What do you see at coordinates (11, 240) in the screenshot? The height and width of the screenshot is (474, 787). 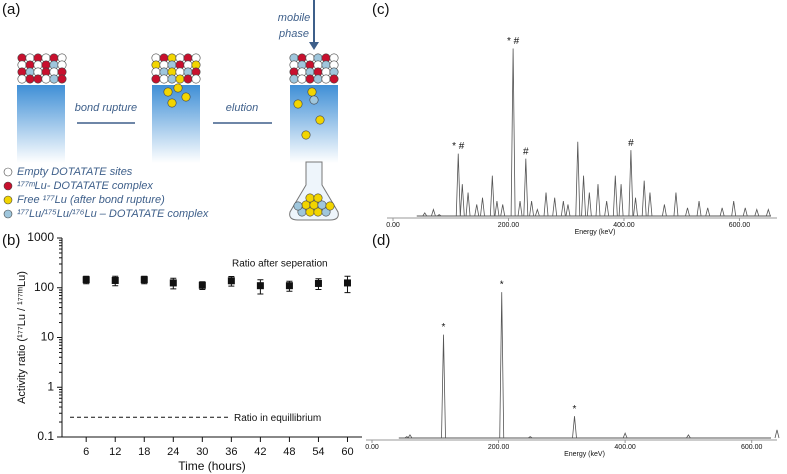 I see `panel-label: (b)` at bounding box center [11, 240].